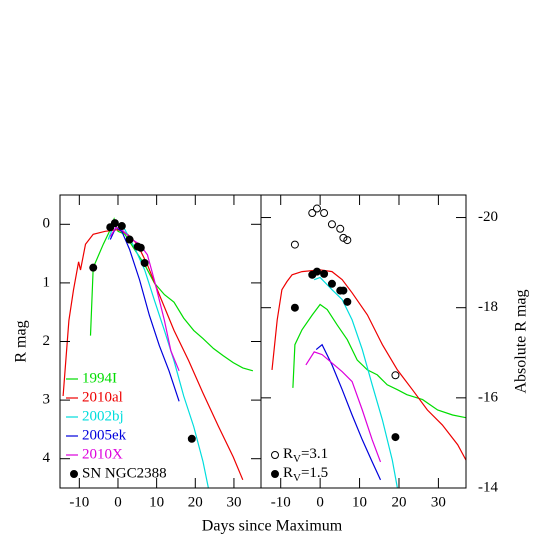 The width and height of the screenshot is (545, 545). I want to click on legend-label: RV=1.5, so click(305, 474).